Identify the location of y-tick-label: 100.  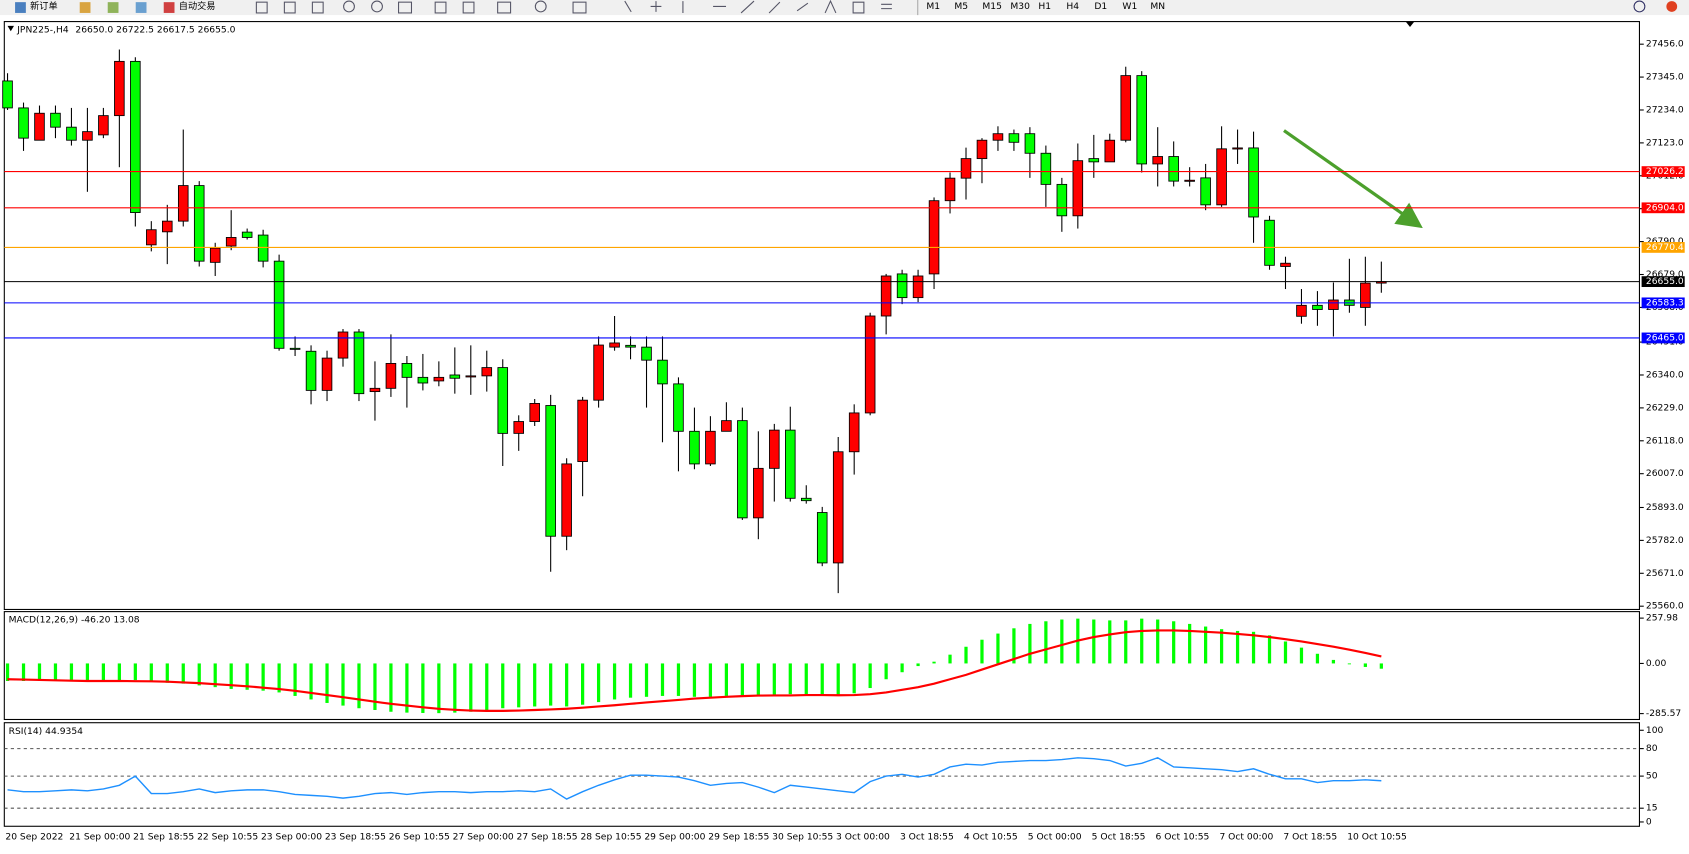
(1655, 730).